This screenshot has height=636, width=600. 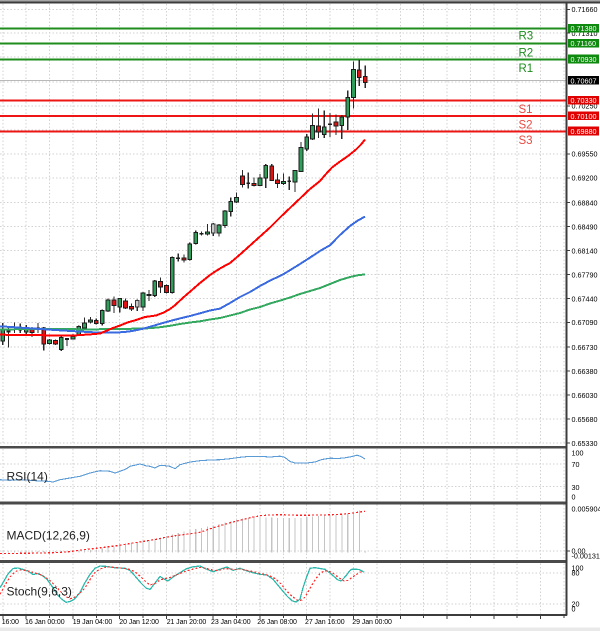 What do you see at coordinates (585, 178) in the screenshot?
I see `svg-text: 0.69200` at bounding box center [585, 178].